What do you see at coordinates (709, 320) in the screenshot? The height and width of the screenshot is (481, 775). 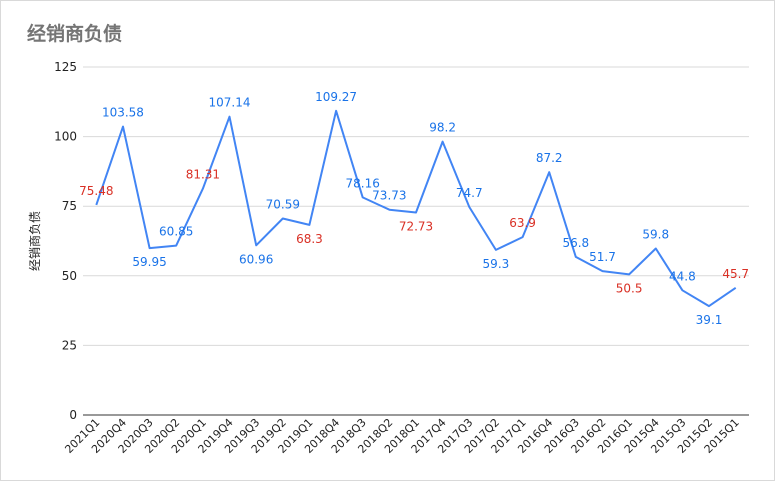 I see `data-label: 39.1` at bounding box center [709, 320].